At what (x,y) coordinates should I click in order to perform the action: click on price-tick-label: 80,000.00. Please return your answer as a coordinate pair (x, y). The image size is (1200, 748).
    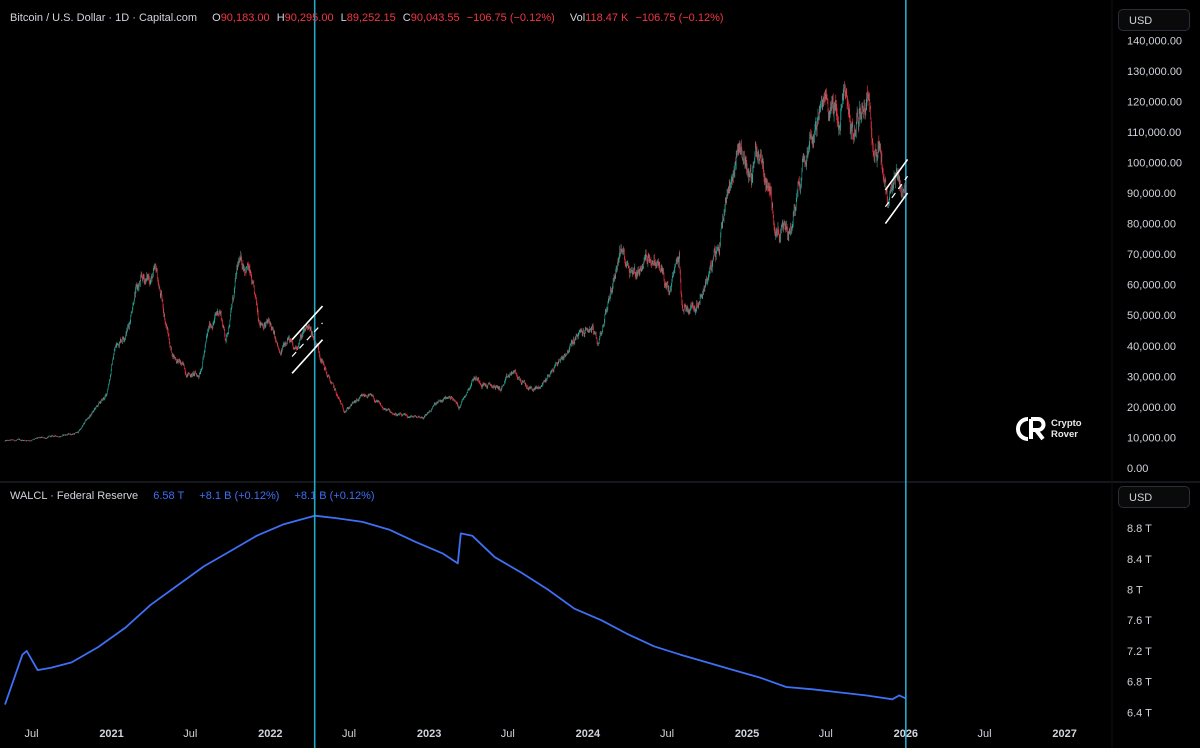
    Looking at the image, I should click on (1151, 225).